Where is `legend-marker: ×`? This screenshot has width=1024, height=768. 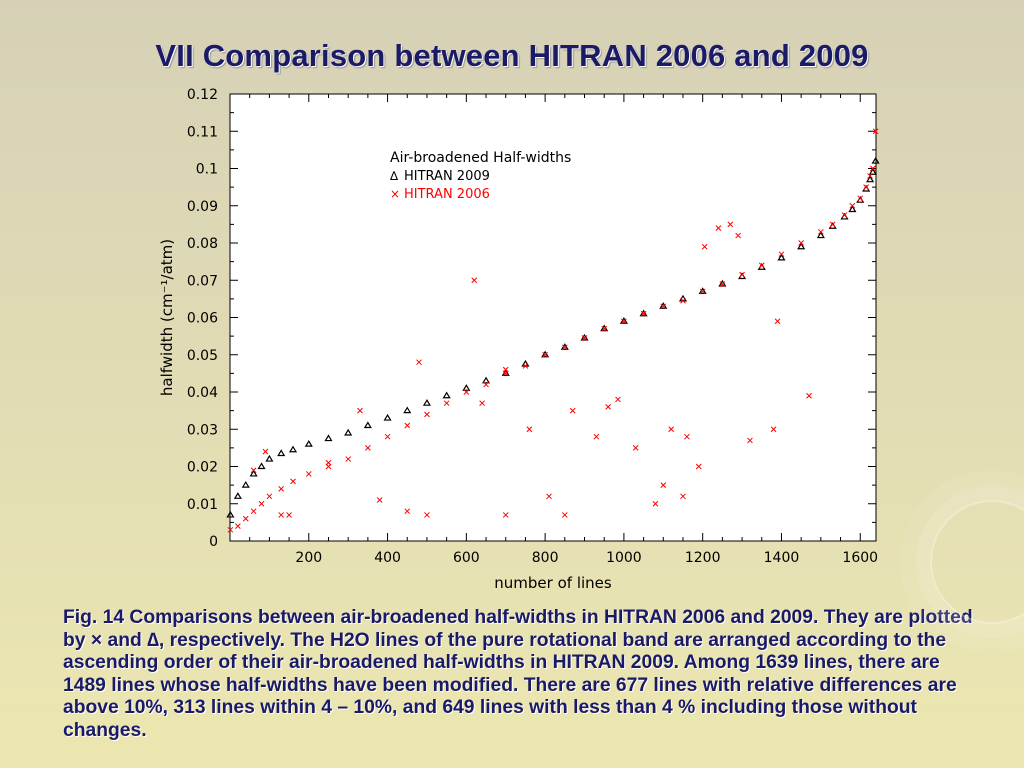
legend-marker: × is located at coordinates (395, 194).